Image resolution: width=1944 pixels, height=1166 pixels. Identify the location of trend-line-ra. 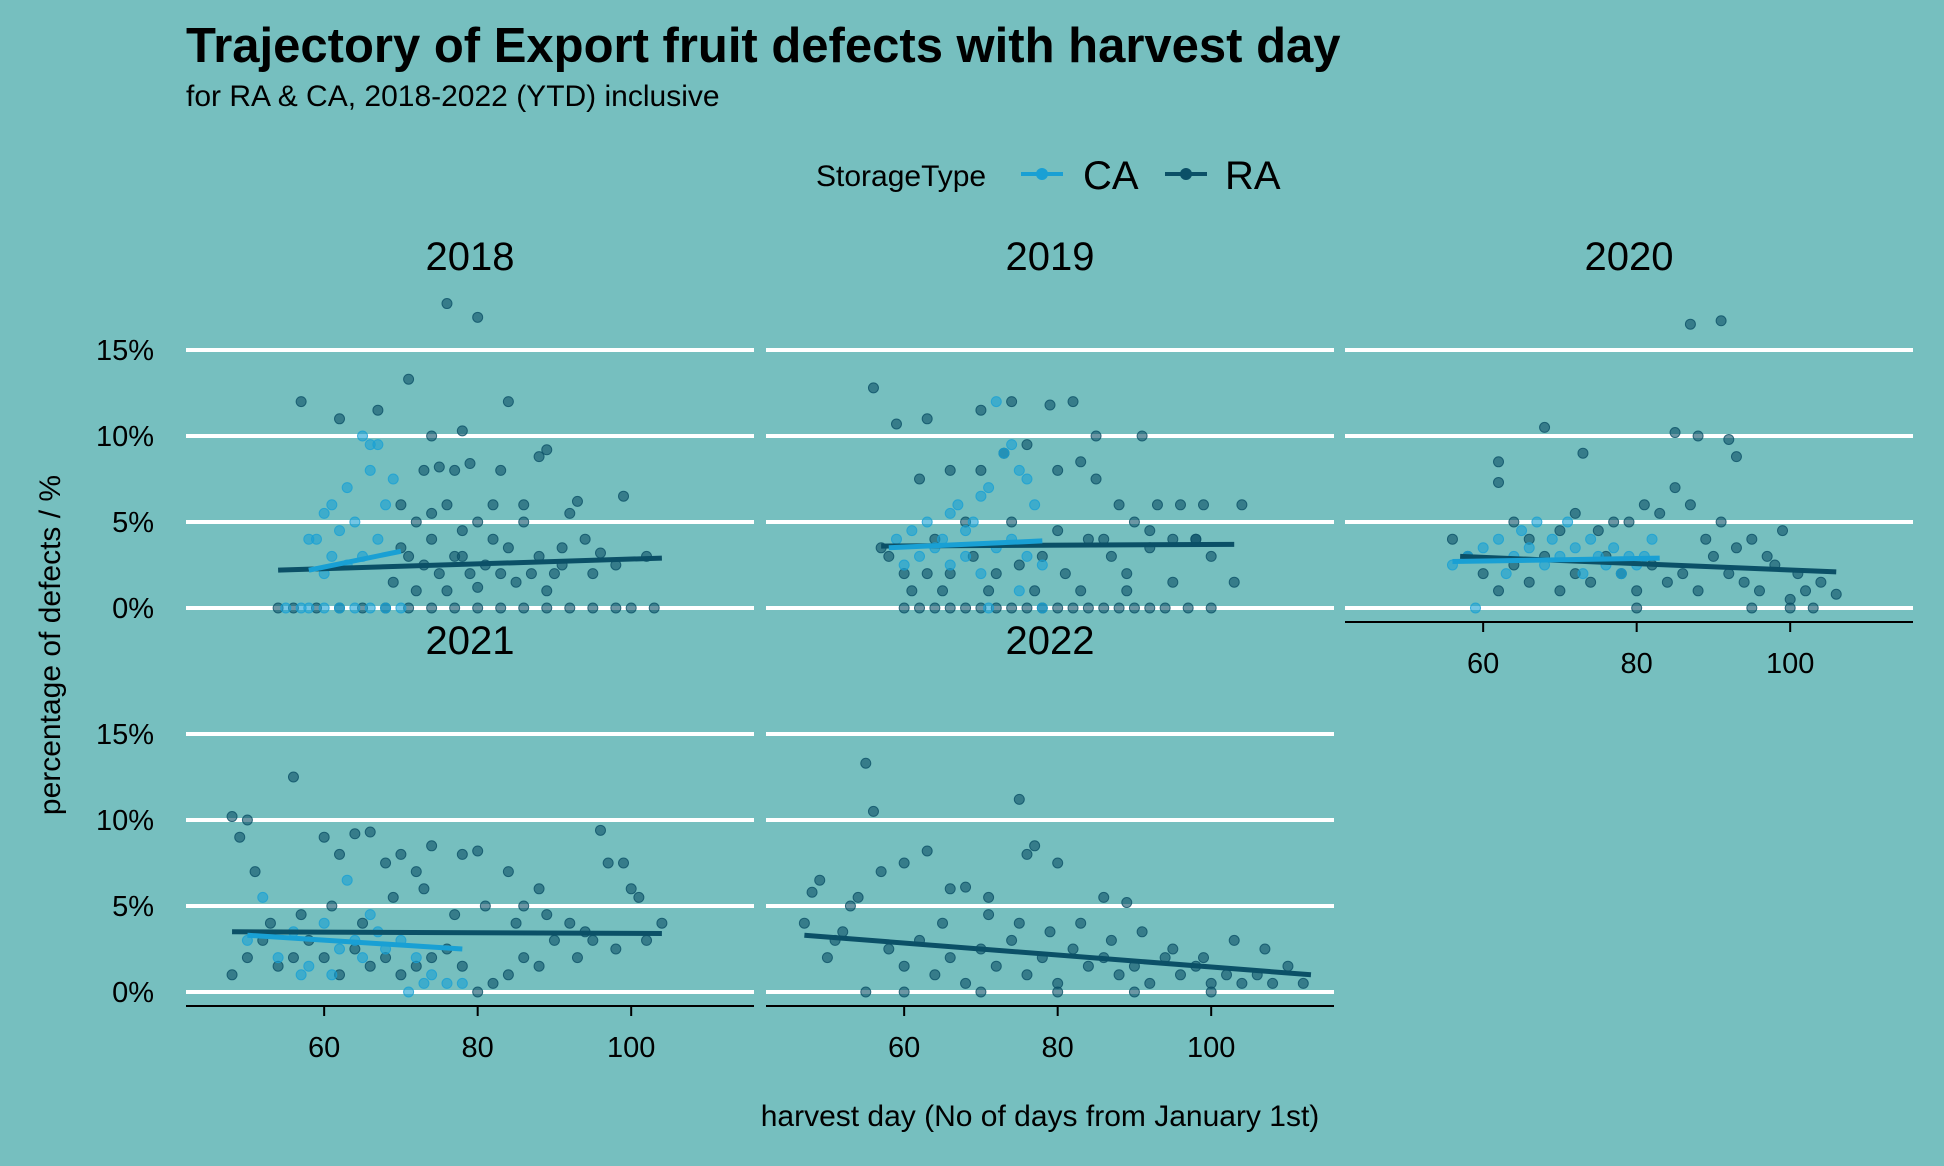
(447, 933).